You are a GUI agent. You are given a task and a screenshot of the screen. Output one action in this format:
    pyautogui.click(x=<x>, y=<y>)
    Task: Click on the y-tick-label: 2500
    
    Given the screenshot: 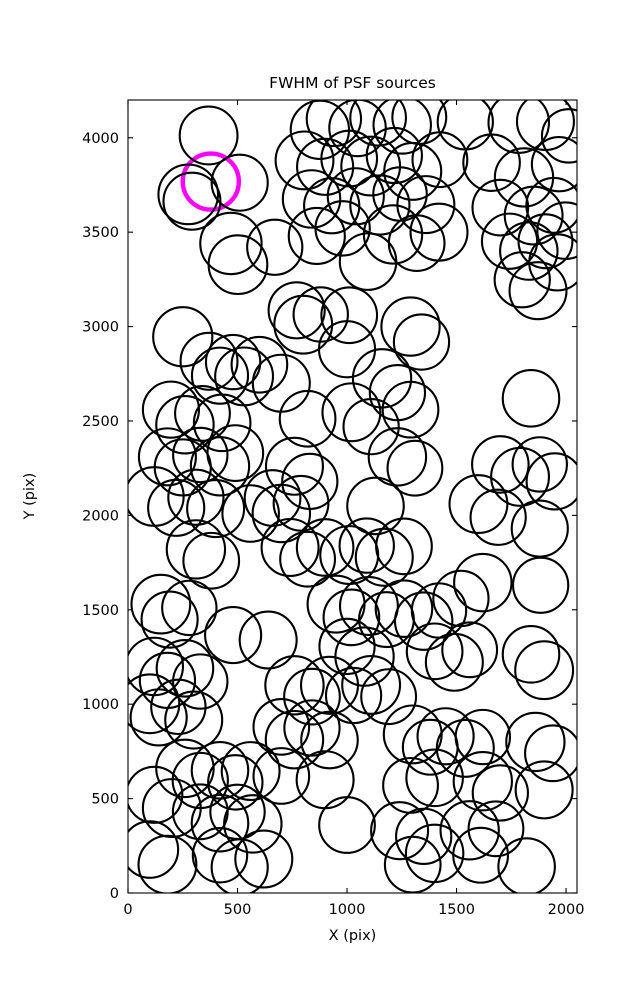 What is the action you would take?
    pyautogui.click(x=100, y=422)
    